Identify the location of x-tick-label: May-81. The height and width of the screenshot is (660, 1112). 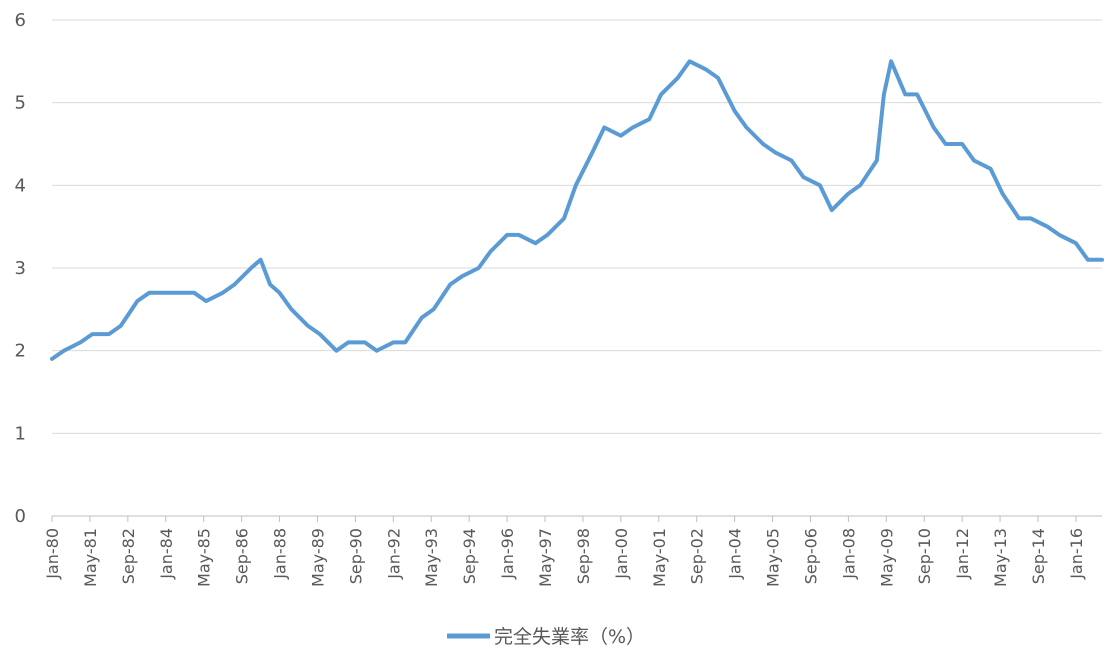
(90, 557).